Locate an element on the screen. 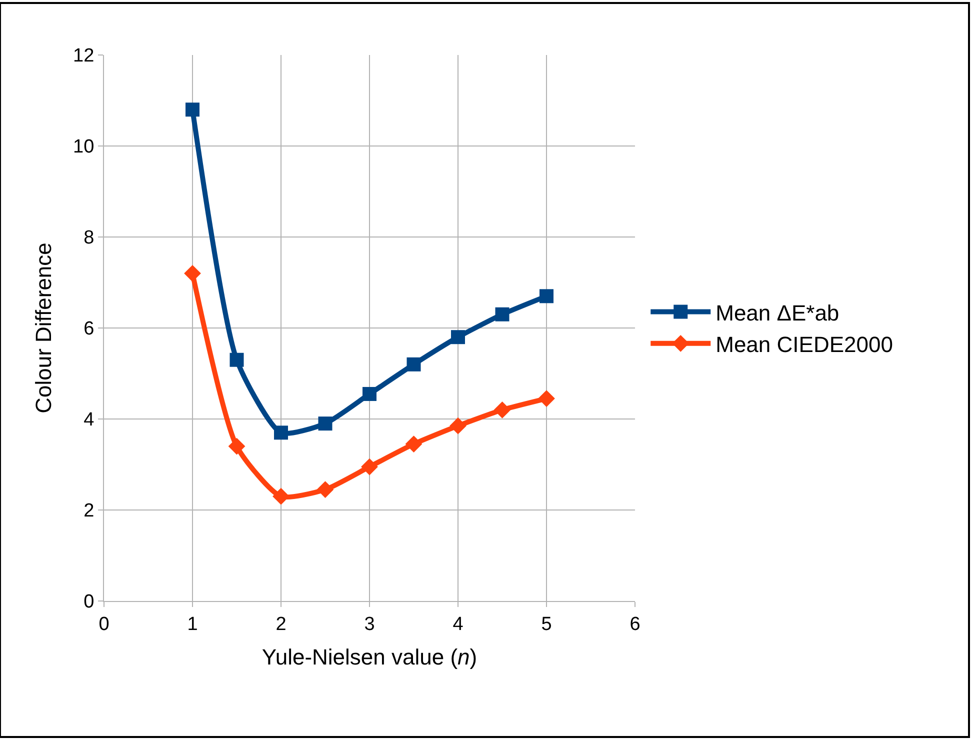 The width and height of the screenshot is (972, 740). x-tick-label: 2 is located at coordinates (281, 624).